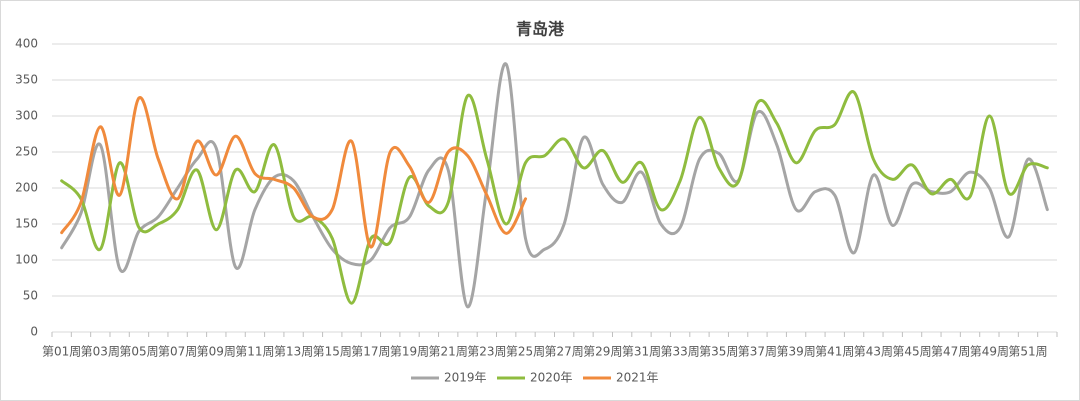 This screenshot has height=401, width=1080. I want to click on x-tick-label: 第47周, so click(950, 352).